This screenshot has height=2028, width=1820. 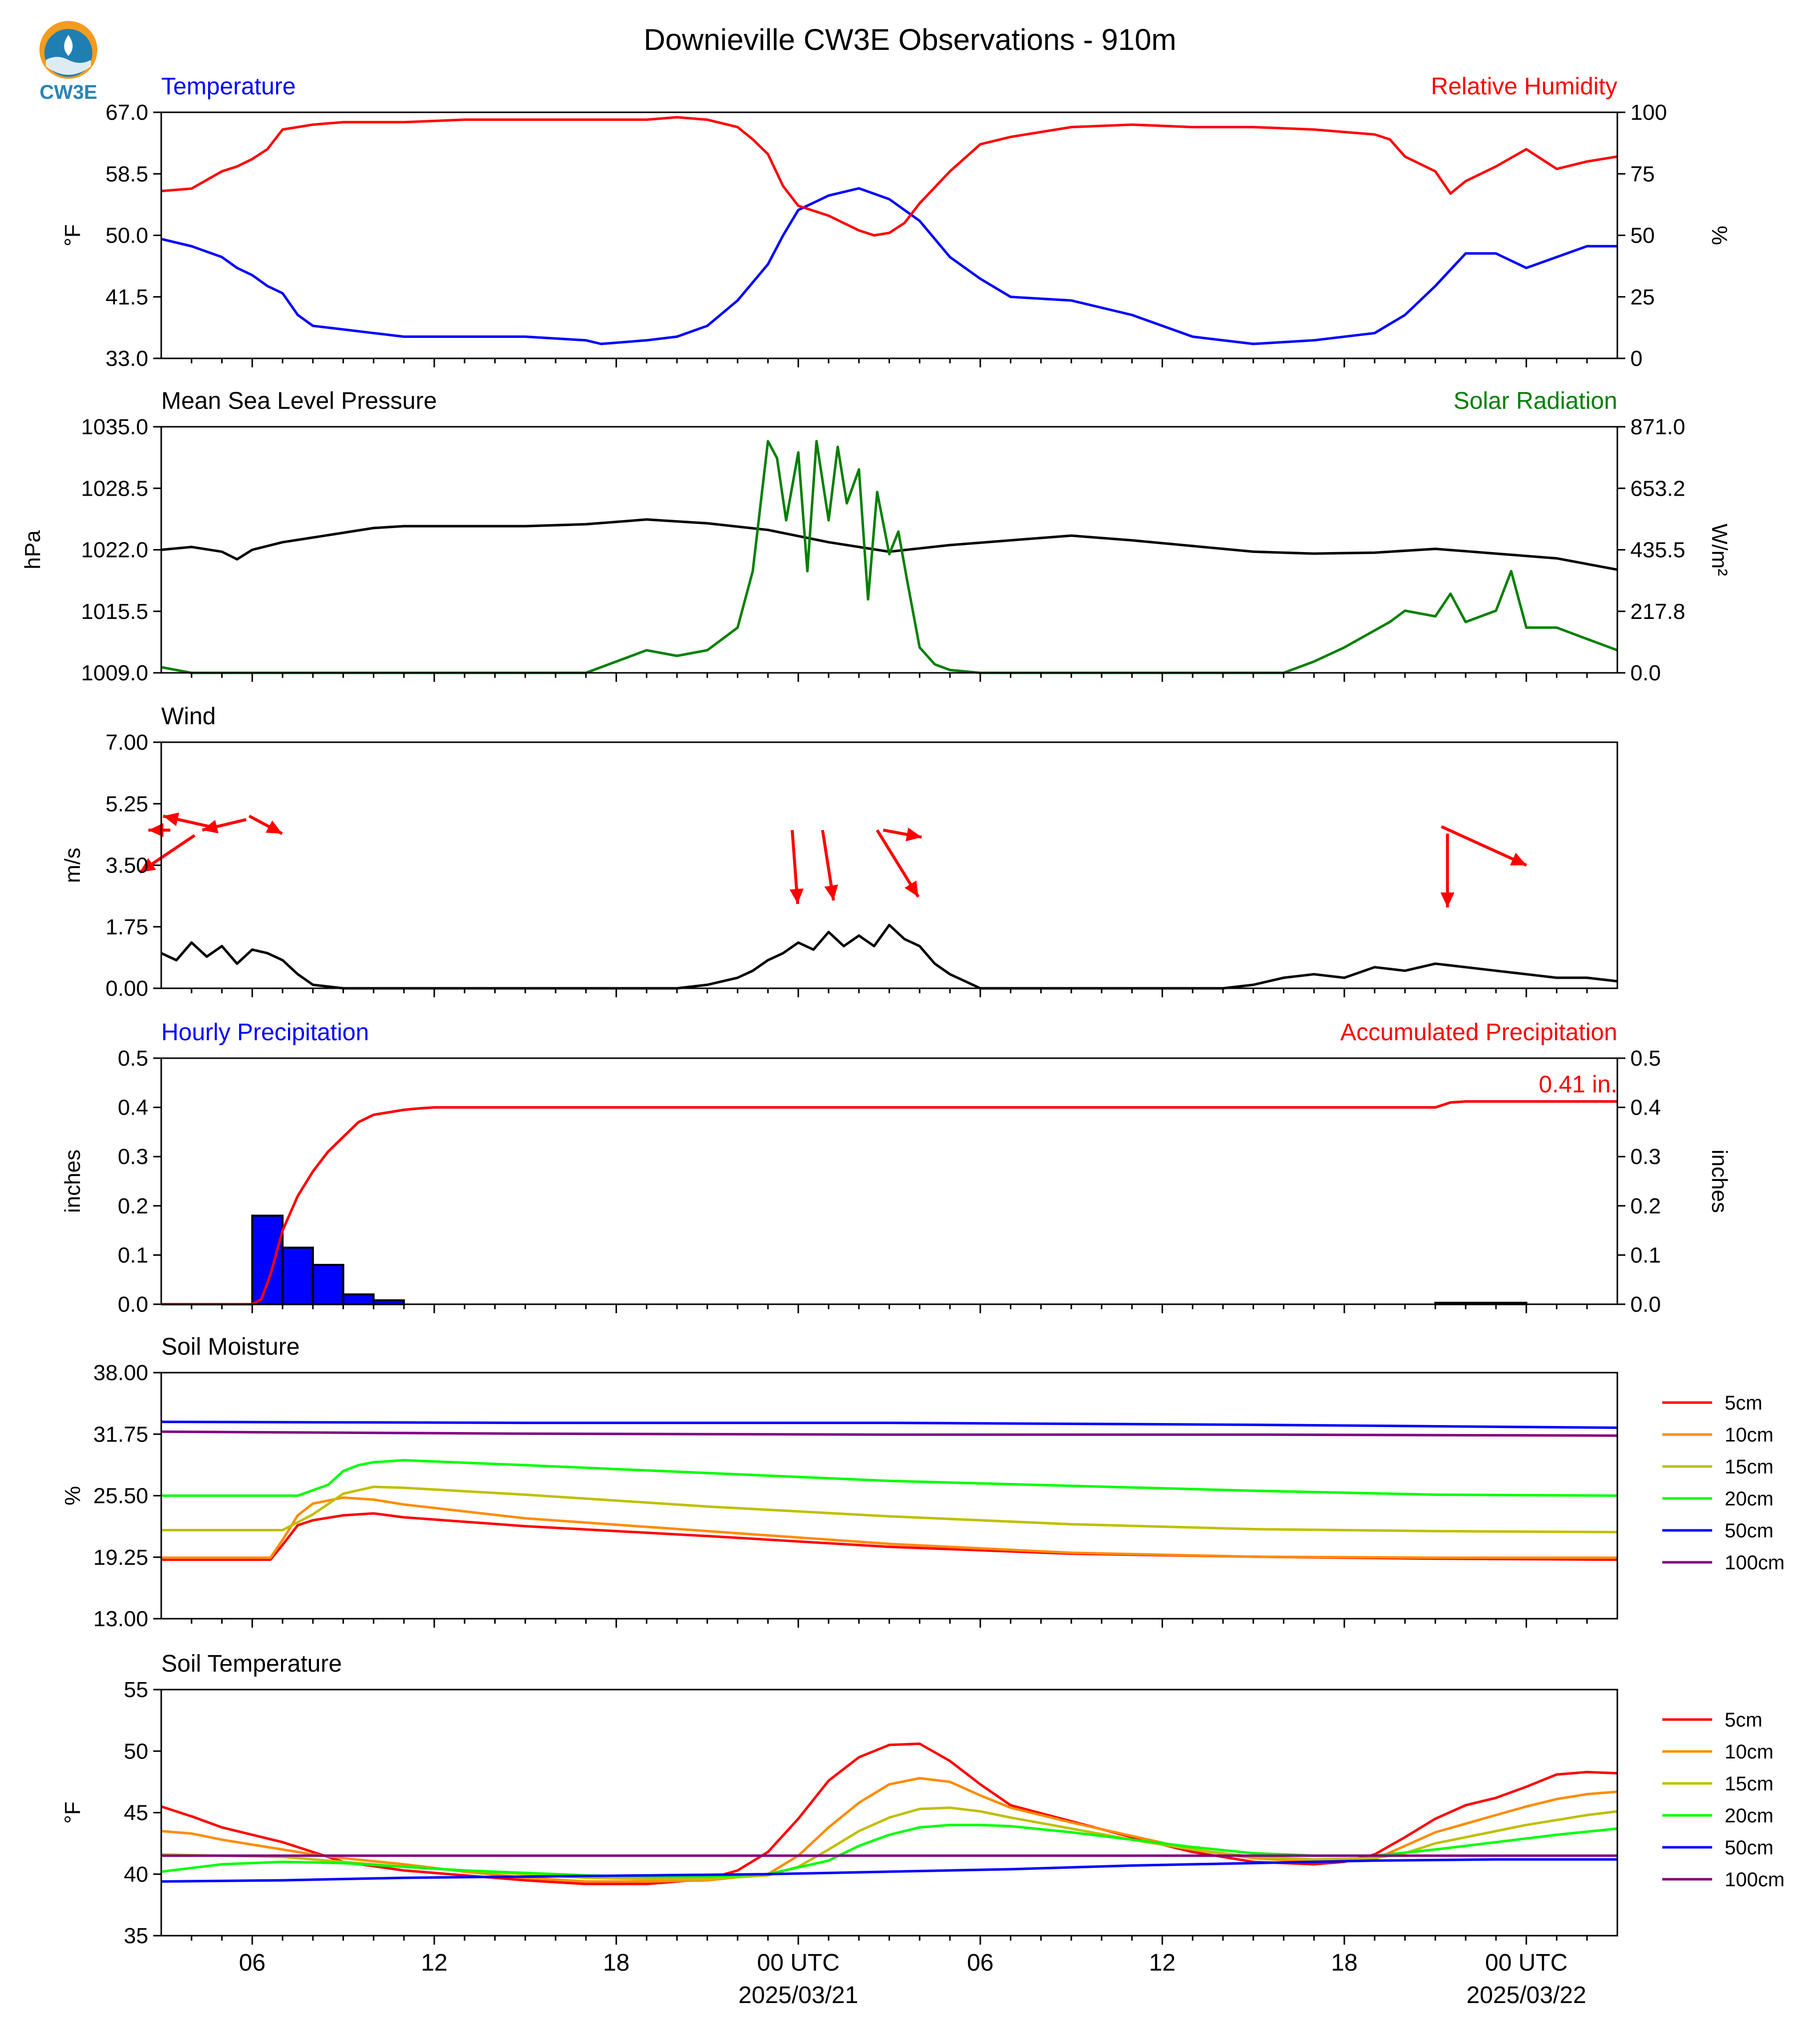 What do you see at coordinates (120, 1434) in the screenshot?
I see `y-tick-label-left: 31.75` at bounding box center [120, 1434].